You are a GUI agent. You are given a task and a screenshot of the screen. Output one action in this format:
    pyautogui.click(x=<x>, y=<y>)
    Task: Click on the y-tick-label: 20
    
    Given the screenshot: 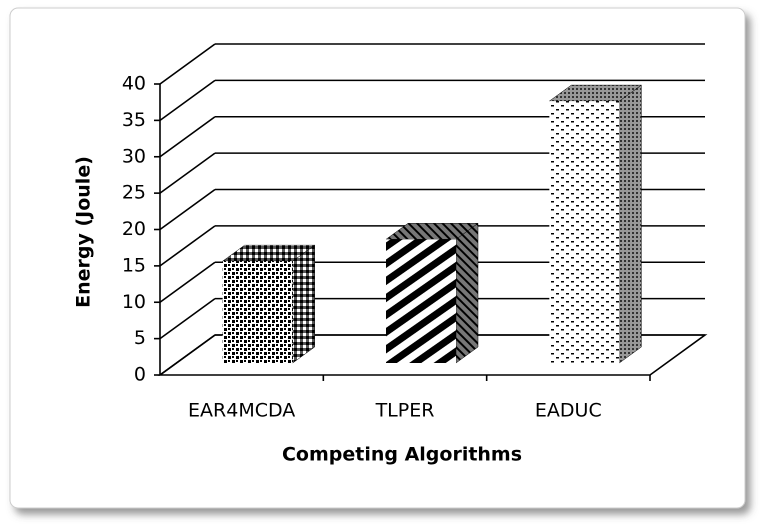 What is the action you would take?
    pyautogui.click(x=134, y=229)
    